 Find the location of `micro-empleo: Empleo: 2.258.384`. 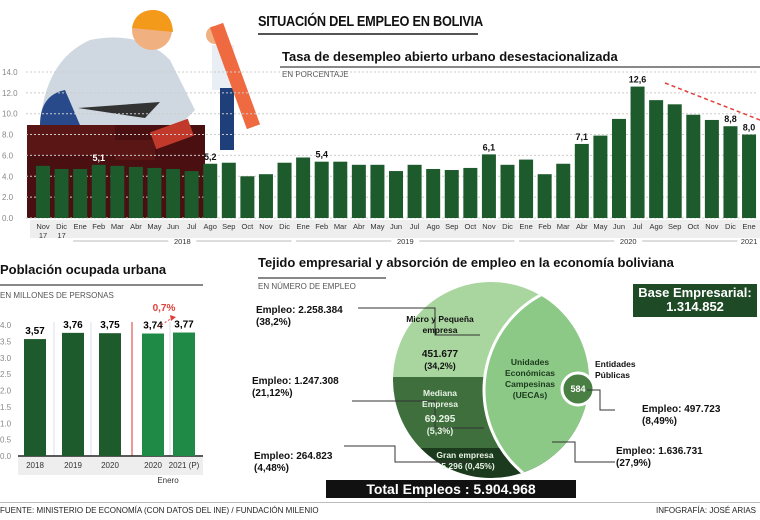

micro-empleo: Empleo: 2.258.384 is located at coordinates (299, 310).